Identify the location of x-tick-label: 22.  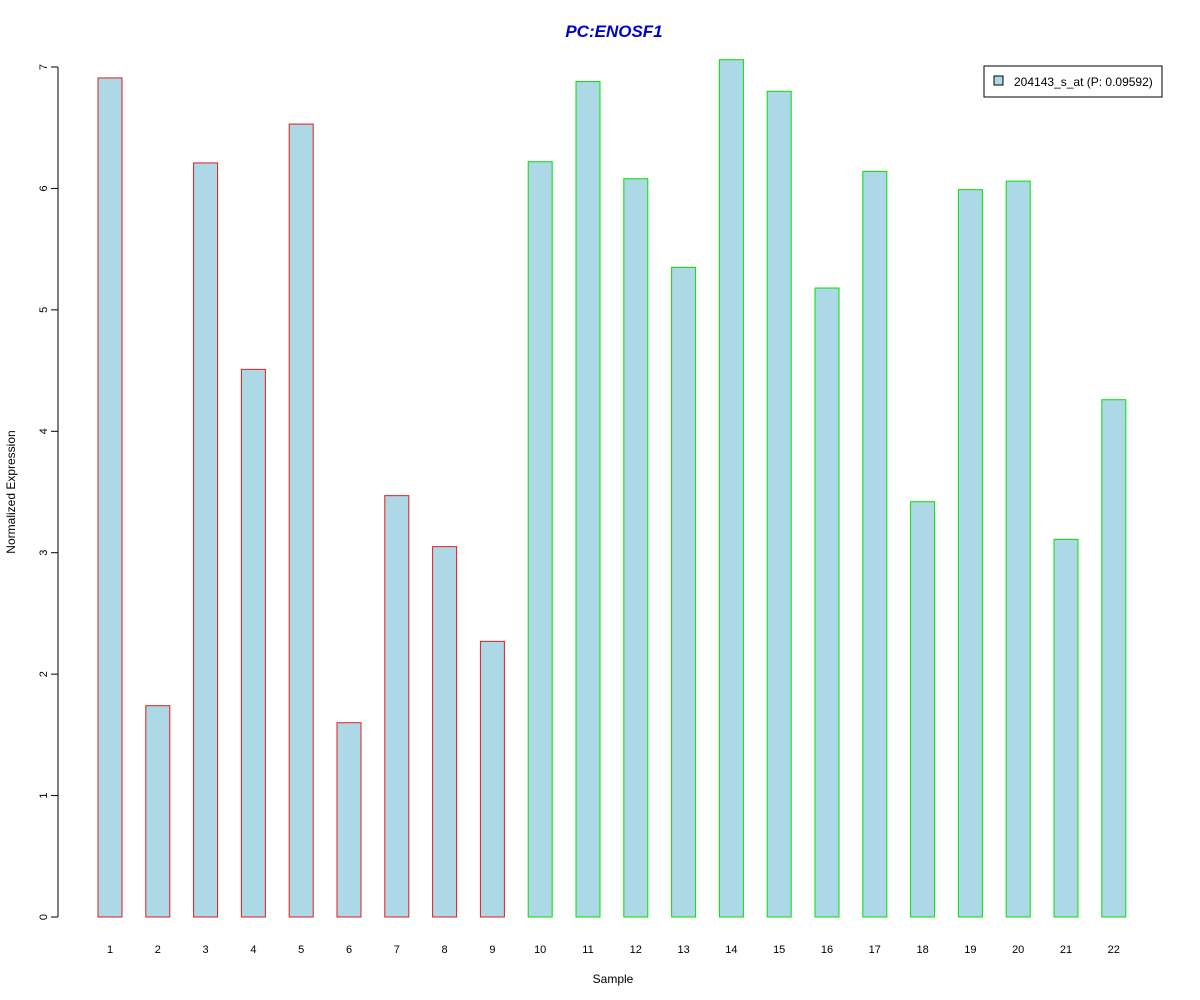
(1114, 950).